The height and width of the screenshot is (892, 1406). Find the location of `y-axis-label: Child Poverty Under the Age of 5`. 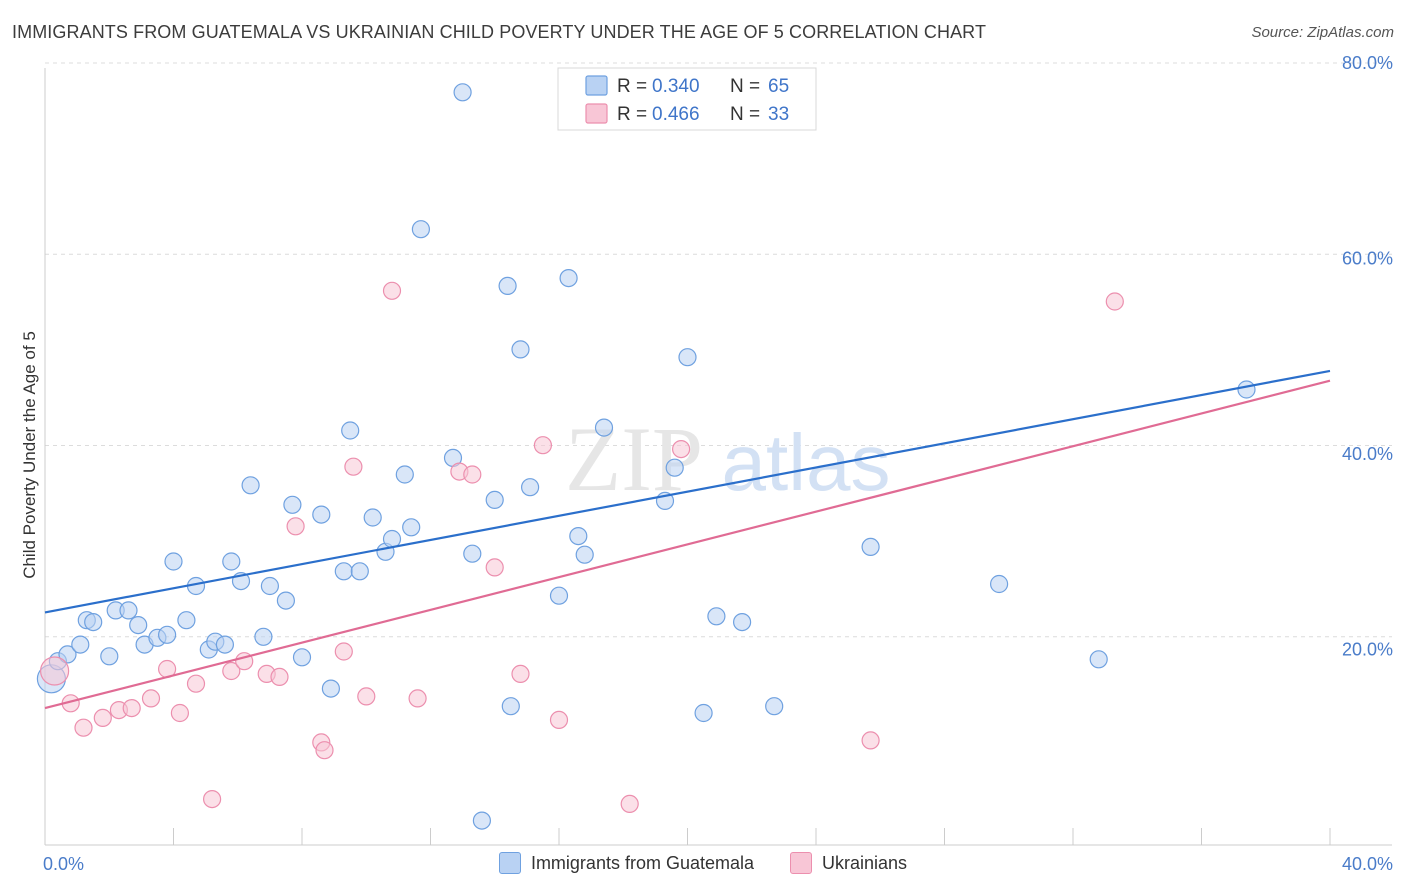

y-axis-label: Child Poverty Under the Age of 5 is located at coordinates (29, 455).